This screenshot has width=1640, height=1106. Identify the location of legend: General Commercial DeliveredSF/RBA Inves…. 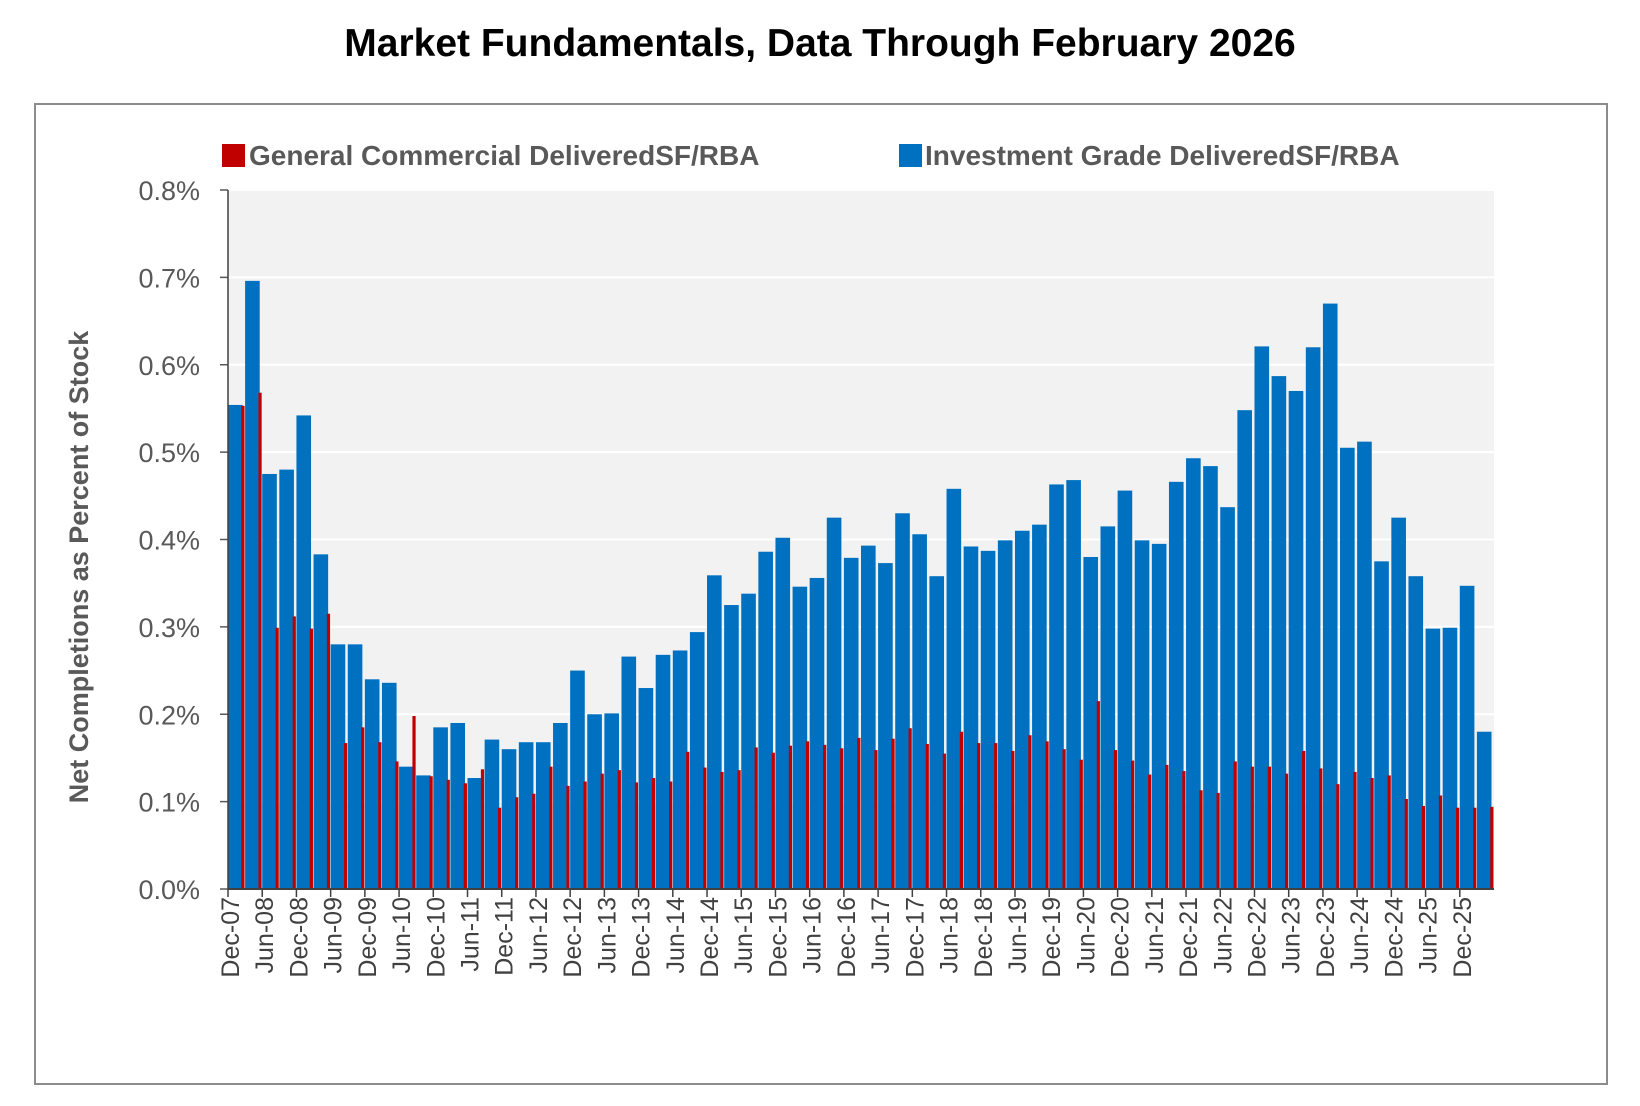
(811, 155).